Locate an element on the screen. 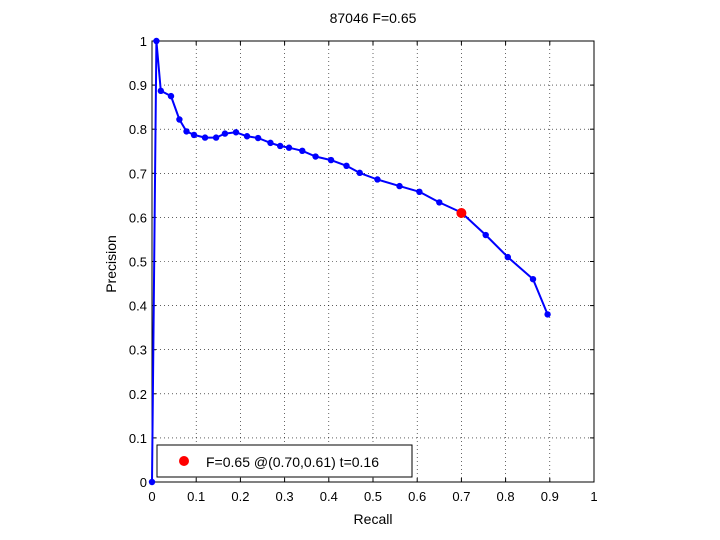 The width and height of the screenshot is (720, 540). x-tick-label: 0.3 is located at coordinates (285, 496).